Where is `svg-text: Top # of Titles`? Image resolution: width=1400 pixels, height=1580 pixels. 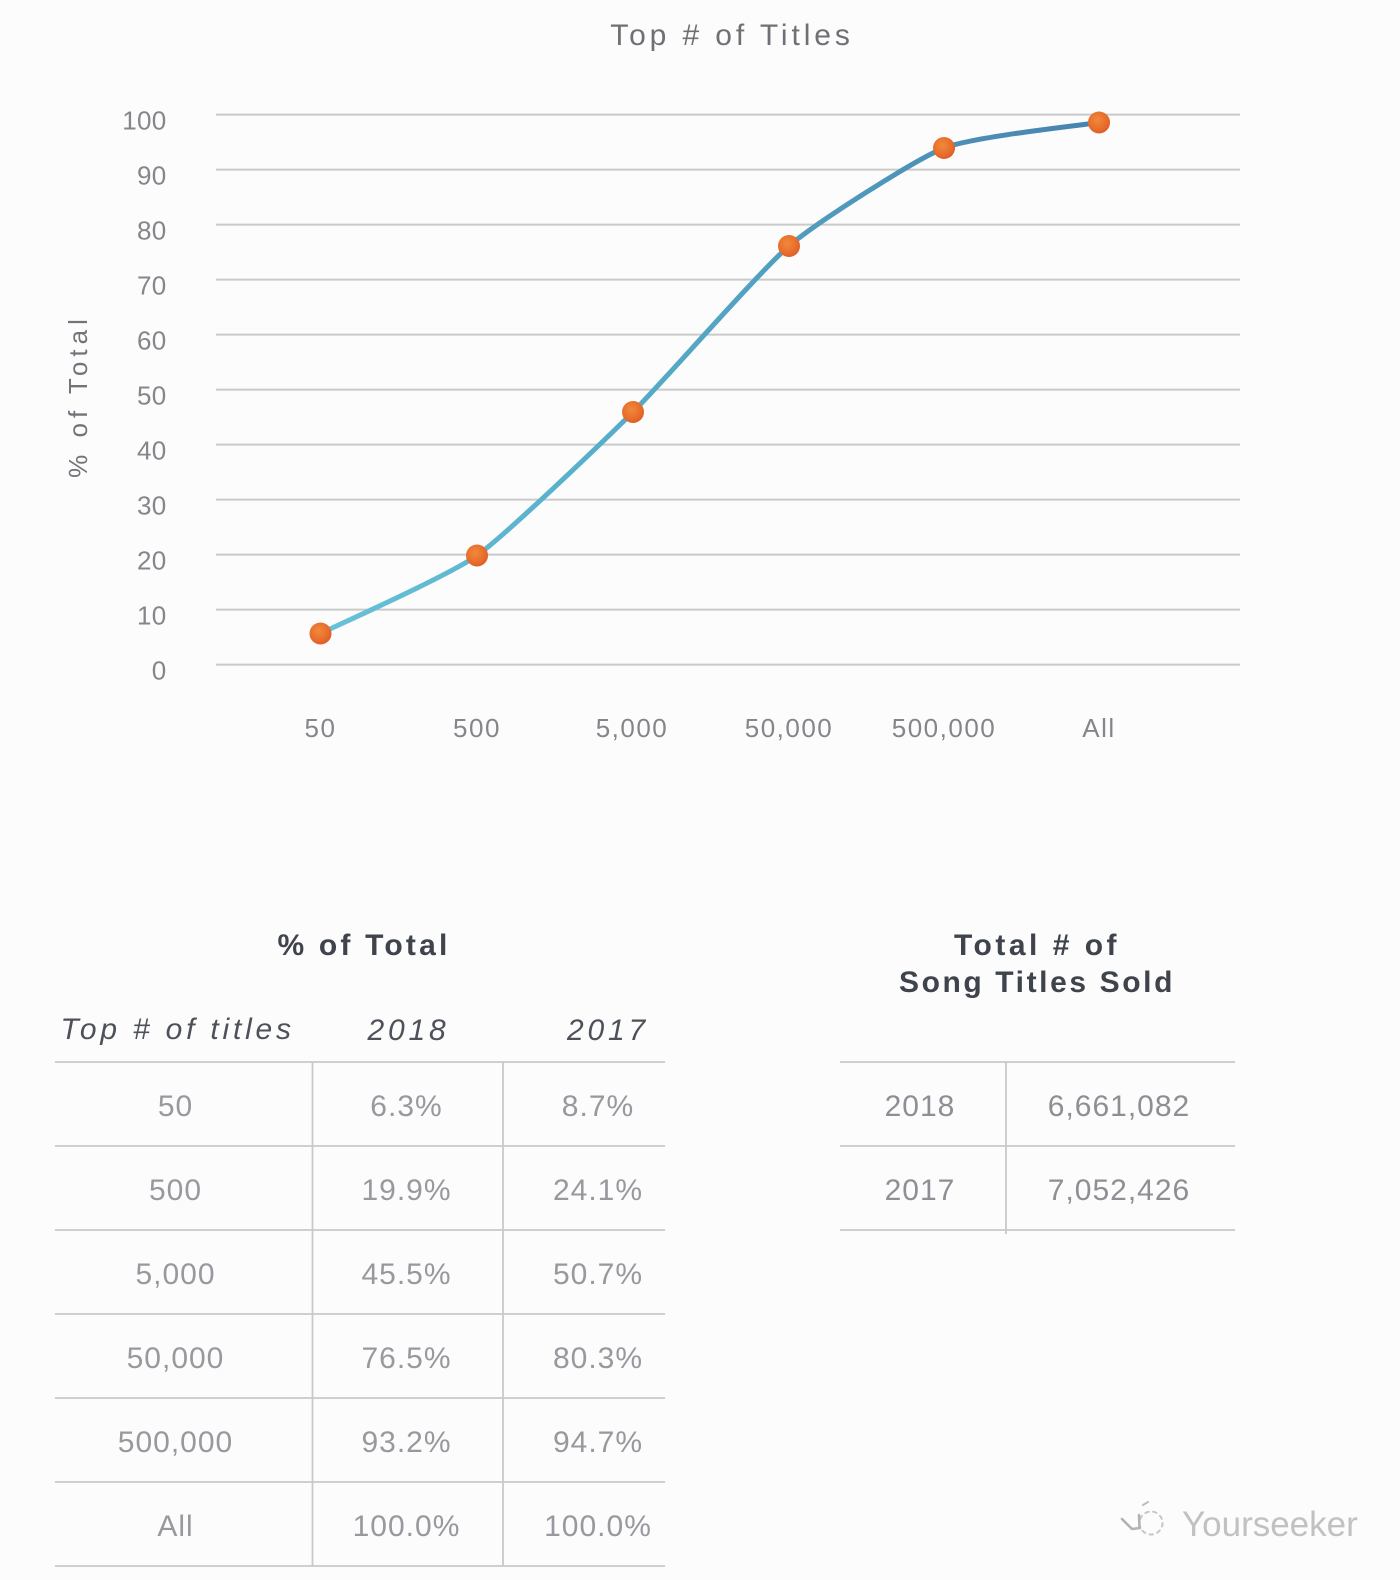
svg-text: Top # of Titles is located at coordinates (732, 35).